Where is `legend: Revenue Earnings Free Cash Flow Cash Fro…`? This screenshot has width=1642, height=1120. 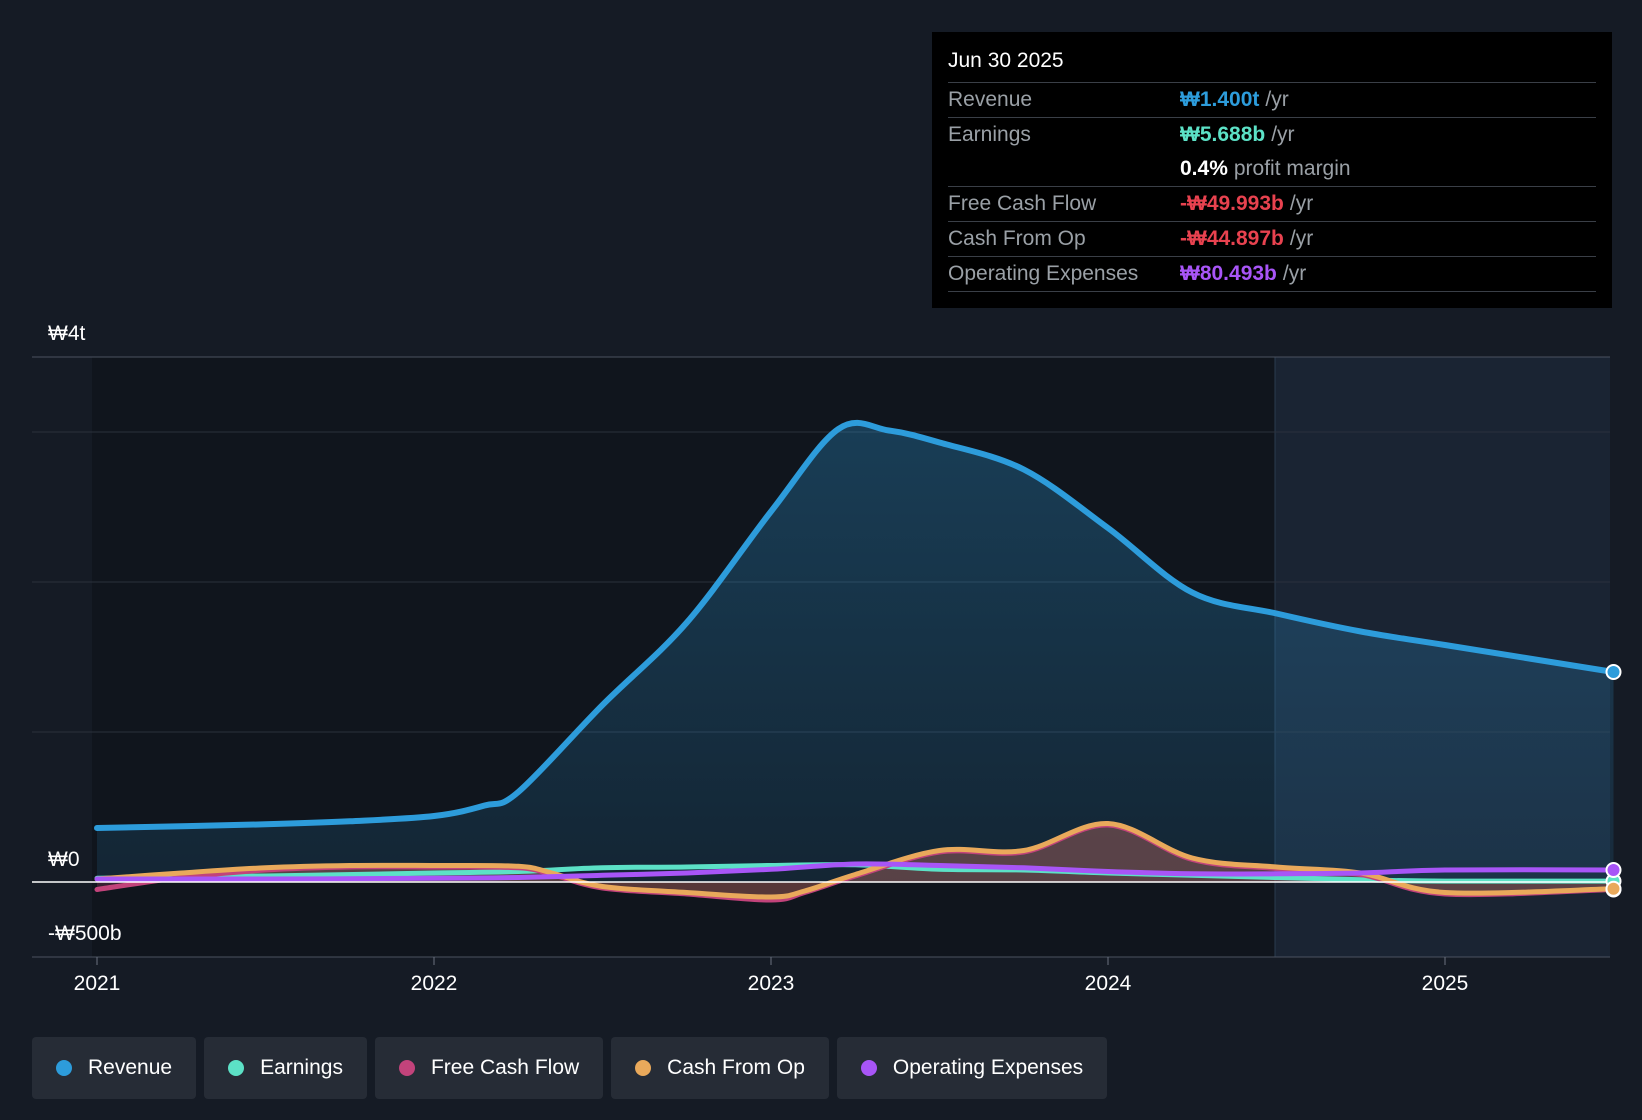
legend: Revenue Earnings Free Cash Flow Cash Fro… is located at coordinates (570, 1068).